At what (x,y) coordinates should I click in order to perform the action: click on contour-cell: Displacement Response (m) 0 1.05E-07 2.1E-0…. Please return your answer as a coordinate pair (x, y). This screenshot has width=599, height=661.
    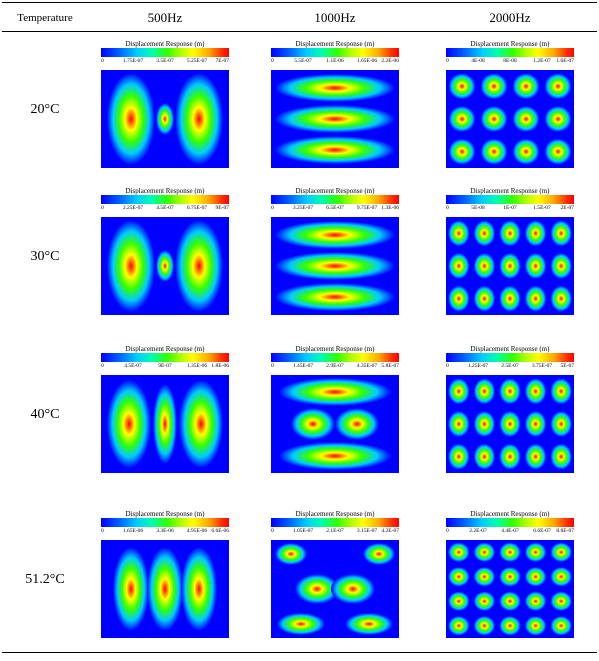
    Looking at the image, I should click on (335, 576).